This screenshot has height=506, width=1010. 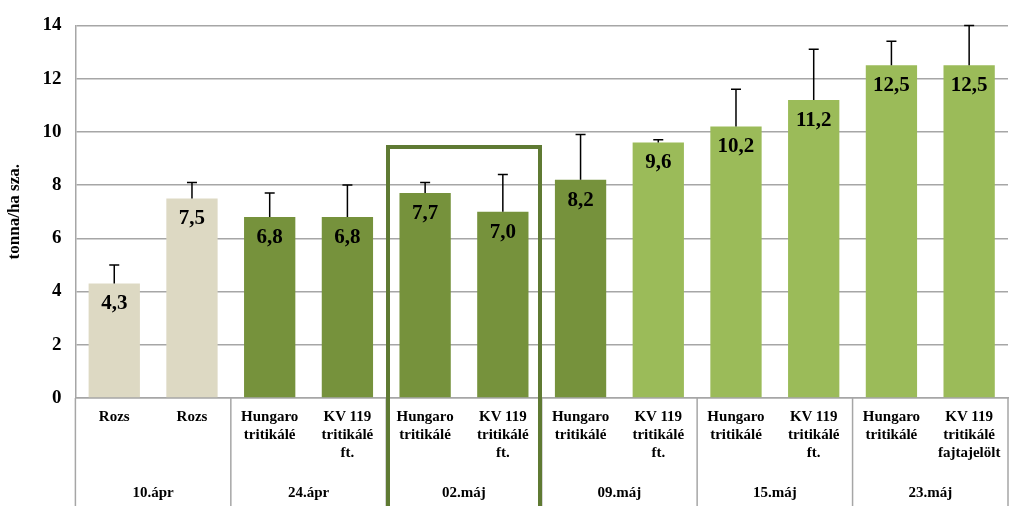 What do you see at coordinates (56, 290) in the screenshot?
I see `y-tick-label: 4` at bounding box center [56, 290].